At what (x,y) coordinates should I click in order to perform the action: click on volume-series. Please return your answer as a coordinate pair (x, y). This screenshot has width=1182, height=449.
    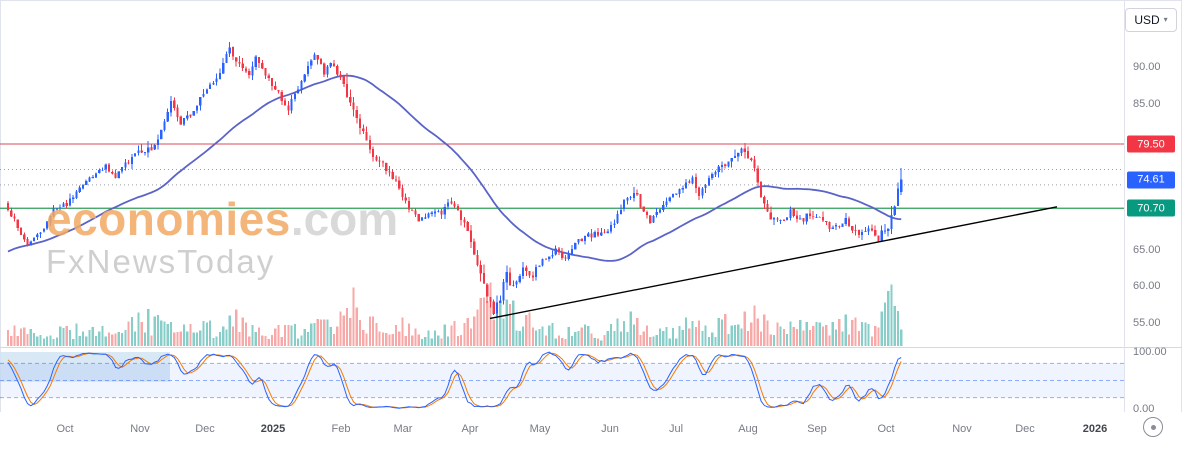
    Looking at the image, I should click on (454, 314).